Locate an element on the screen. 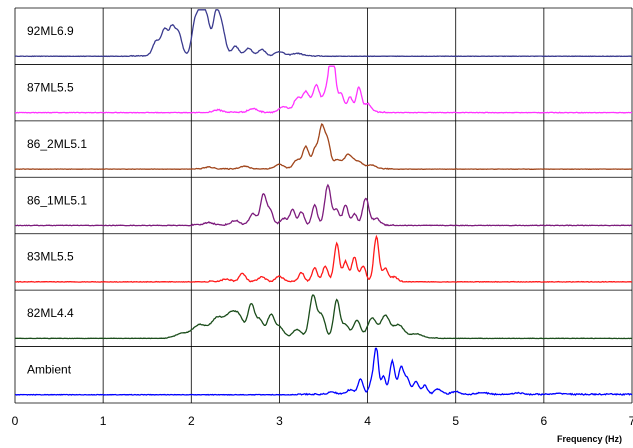  x-tick-label-7: 7 is located at coordinates (631, 421).